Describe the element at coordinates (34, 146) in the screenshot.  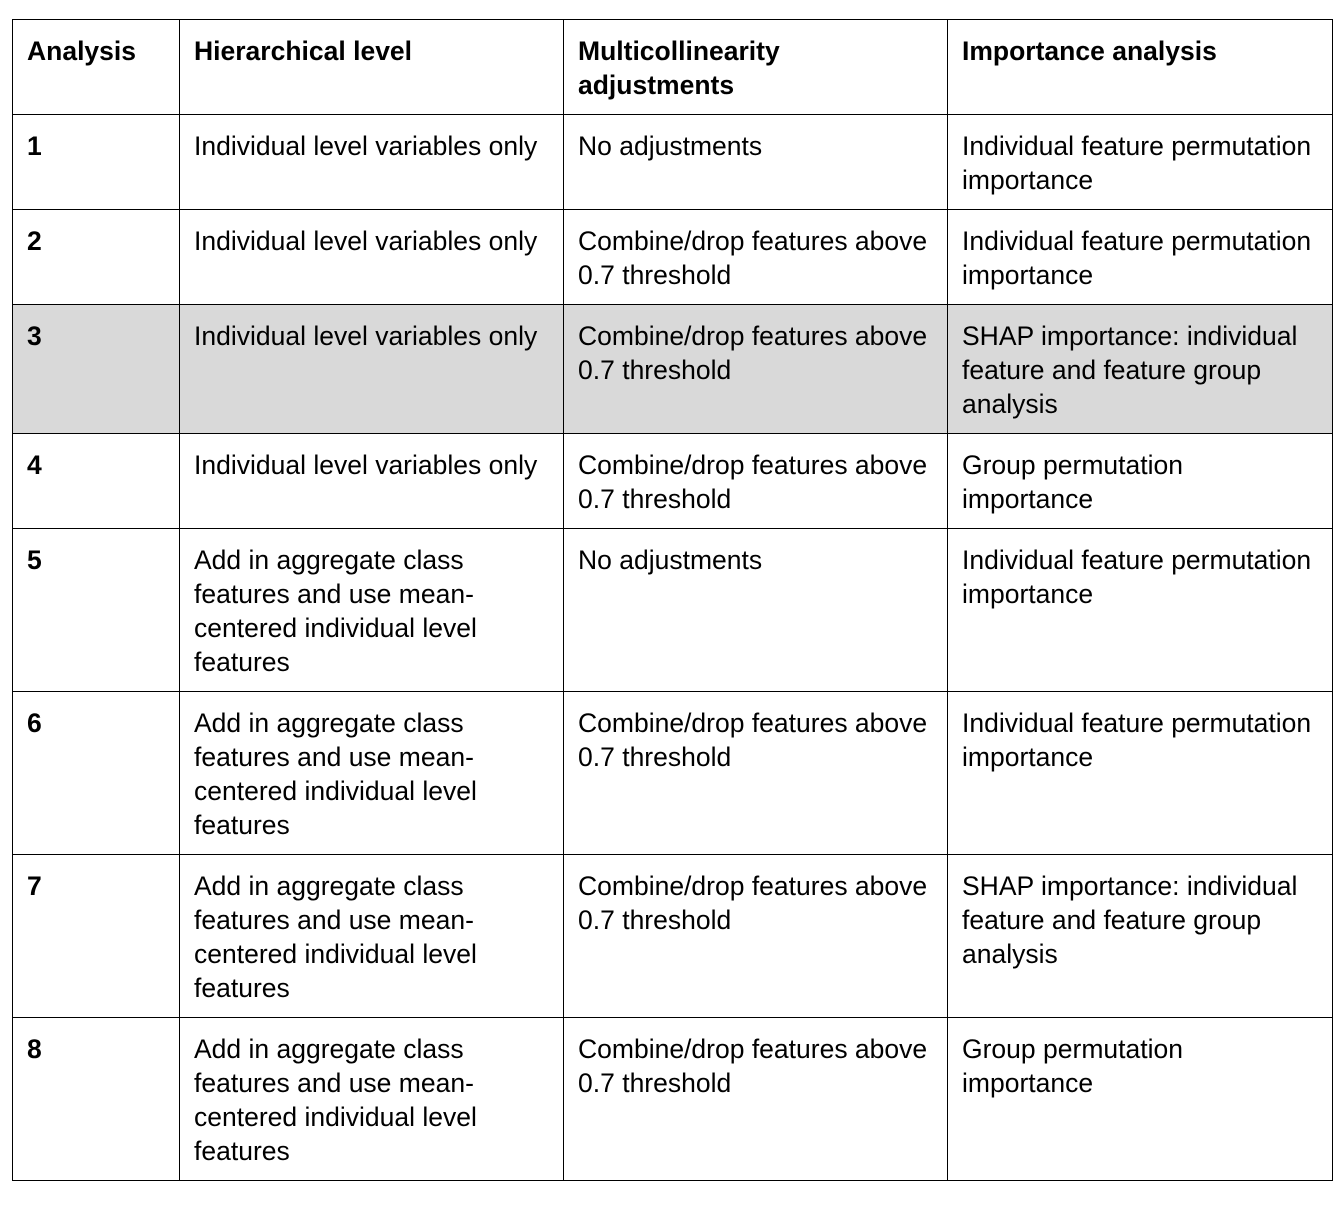
I see `analysis-number: 1` at that location.